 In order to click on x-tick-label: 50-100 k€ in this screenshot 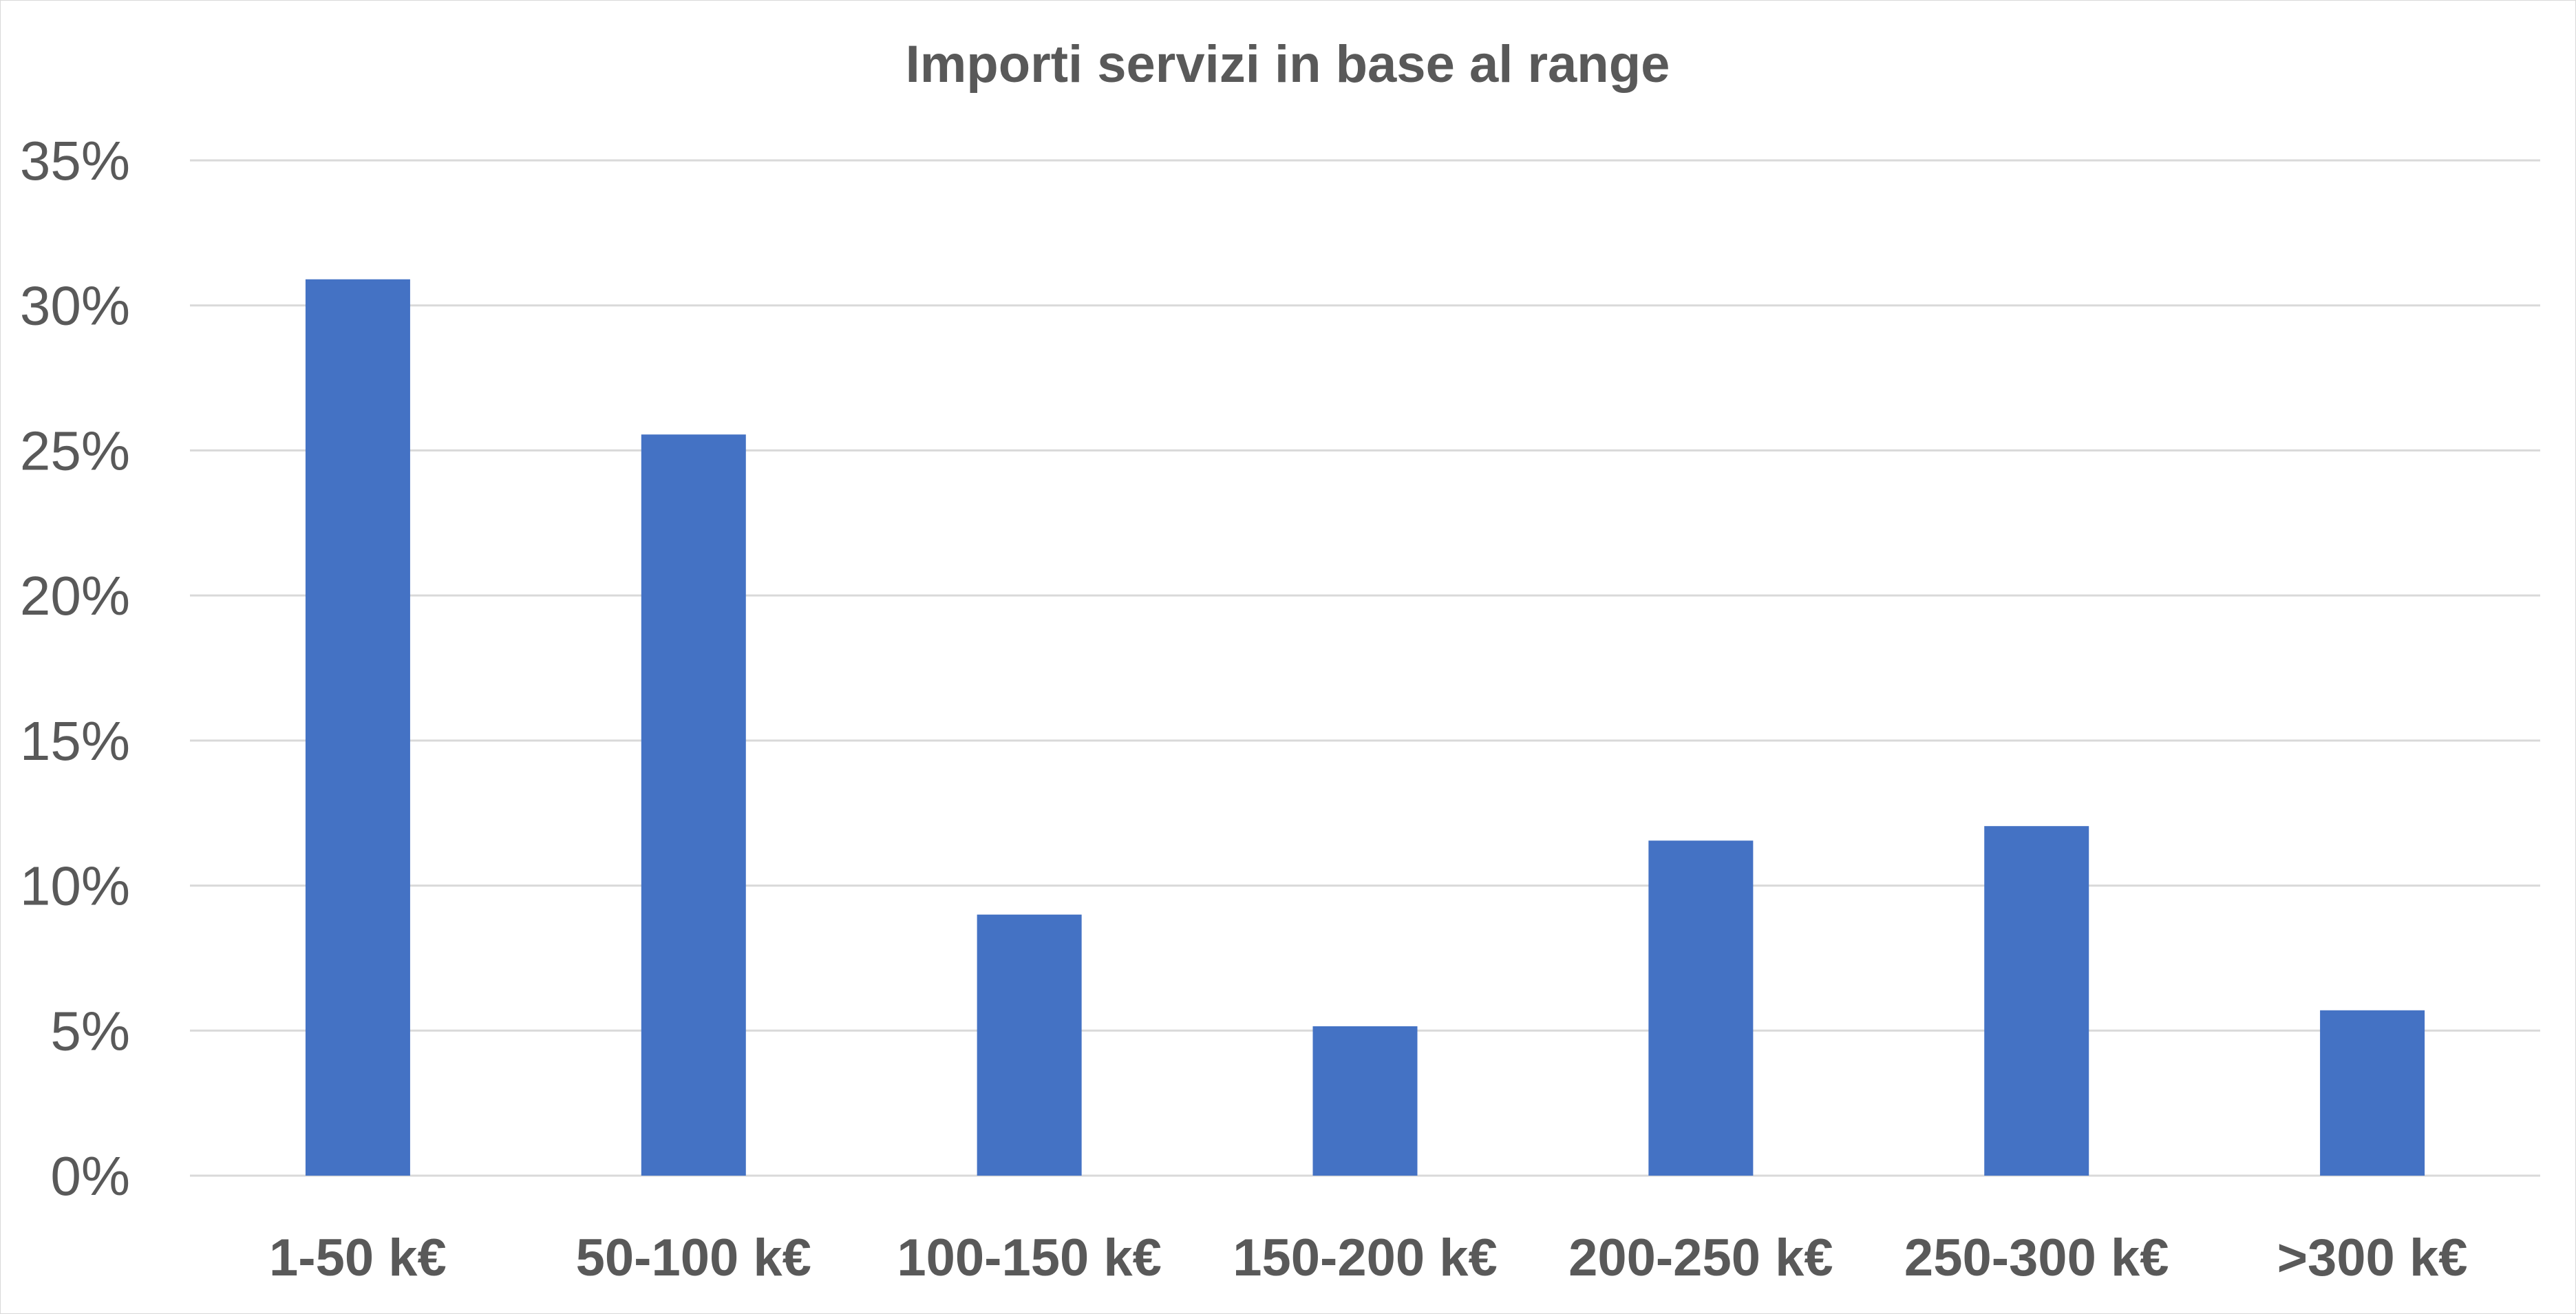, I will do `click(693, 1258)`.